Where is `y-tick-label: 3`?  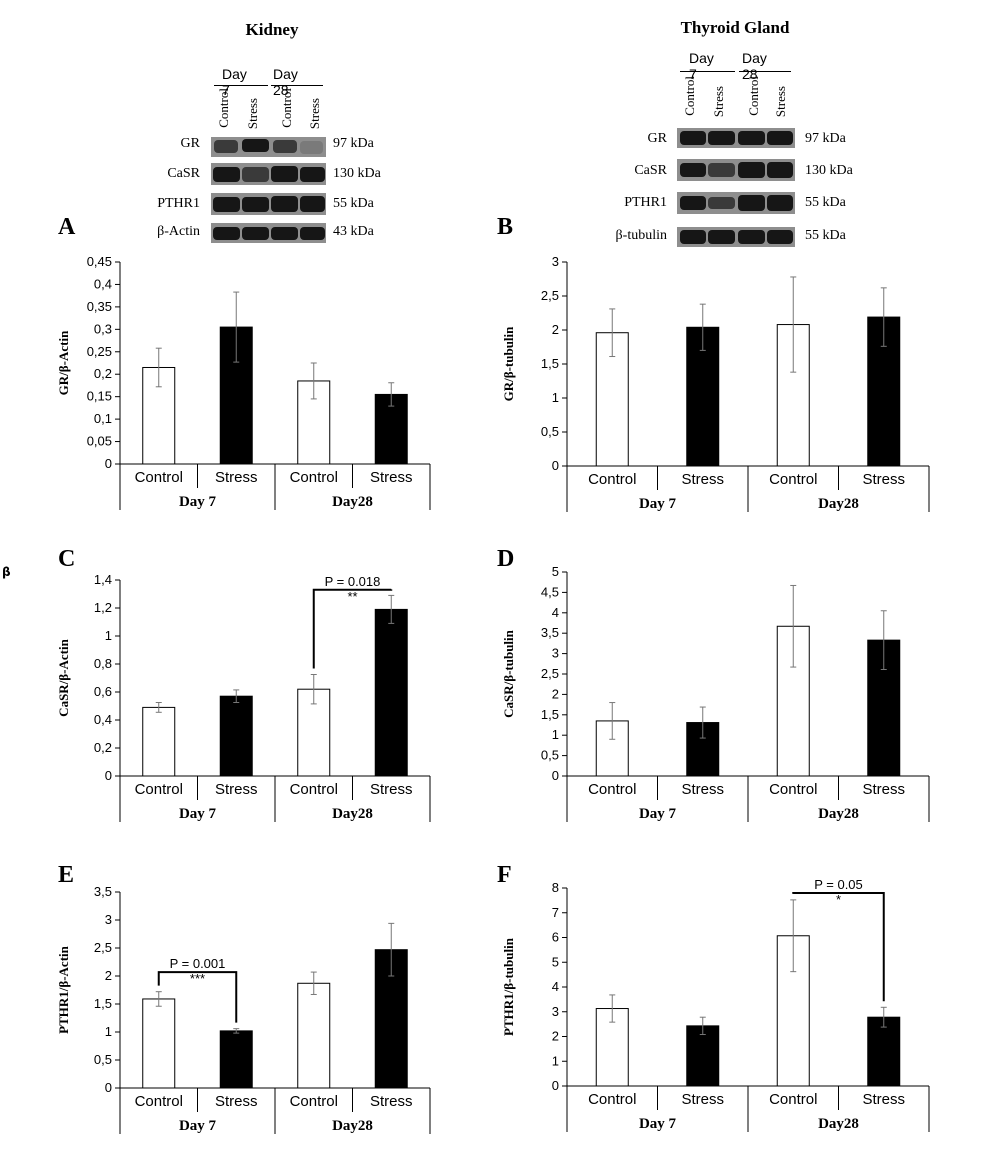 y-tick-label: 3 is located at coordinates (555, 1011).